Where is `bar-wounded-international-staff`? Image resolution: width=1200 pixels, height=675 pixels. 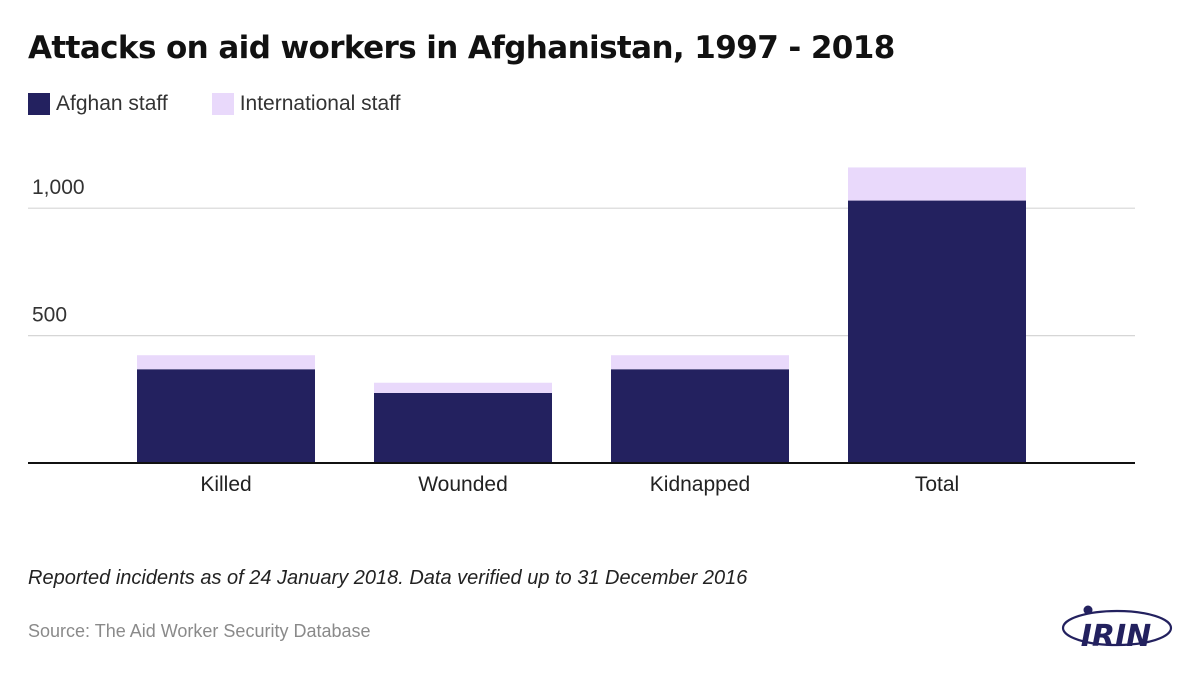
bar-wounded-international-staff is located at coordinates (463, 387).